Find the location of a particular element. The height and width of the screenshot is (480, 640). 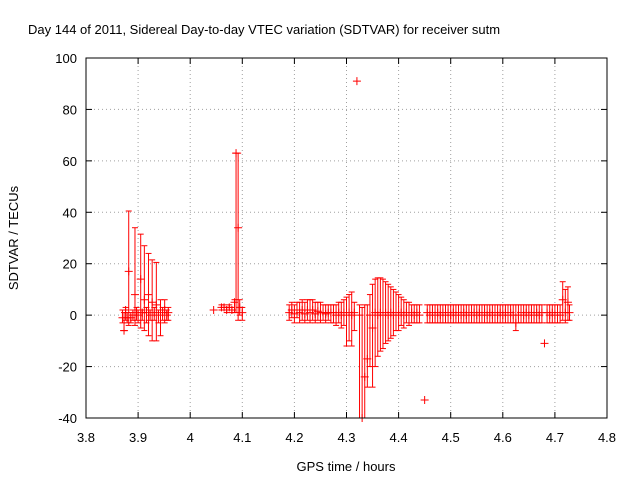

x-tick-label: 4 is located at coordinates (190, 437).